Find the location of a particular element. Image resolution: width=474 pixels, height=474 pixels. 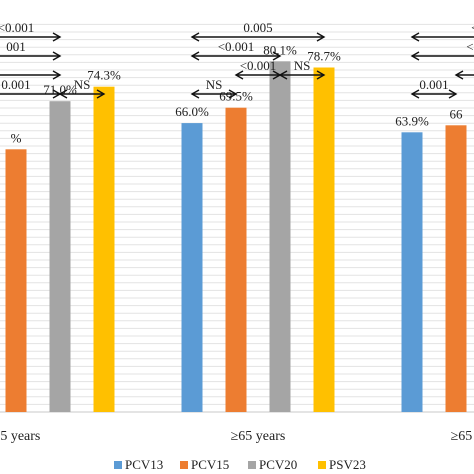

data-label: 63.9% is located at coordinates (412, 120).